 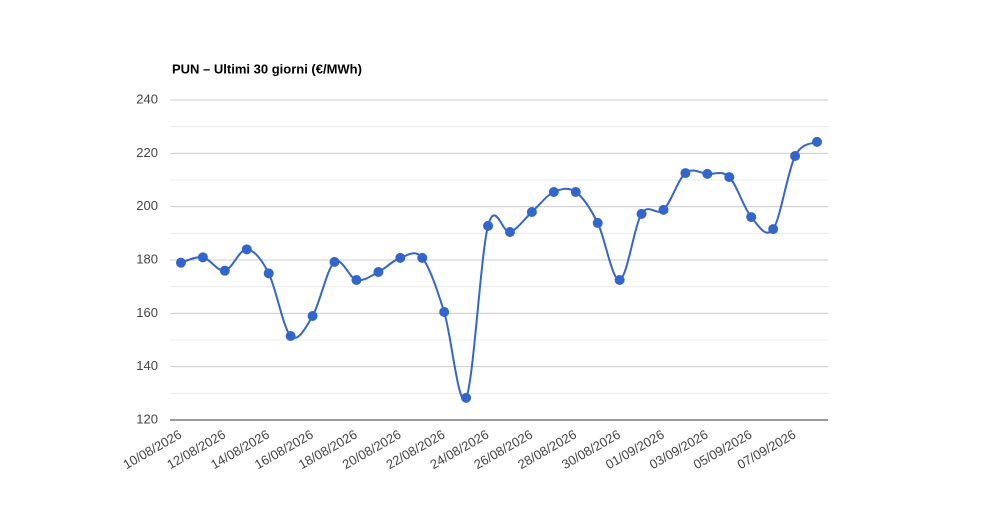 I want to click on chart-title: PUN – Ultimi 30 giorni (€/MWh), so click(x=267, y=68).